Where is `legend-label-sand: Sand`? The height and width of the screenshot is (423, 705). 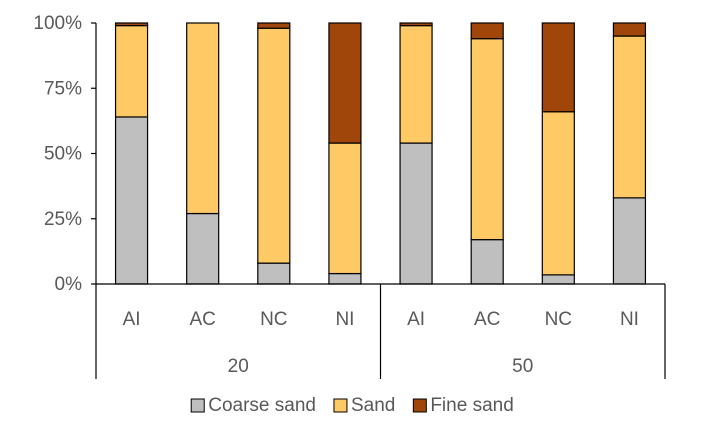 legend-label-sand: Sand is located at coordinates (373, 405).